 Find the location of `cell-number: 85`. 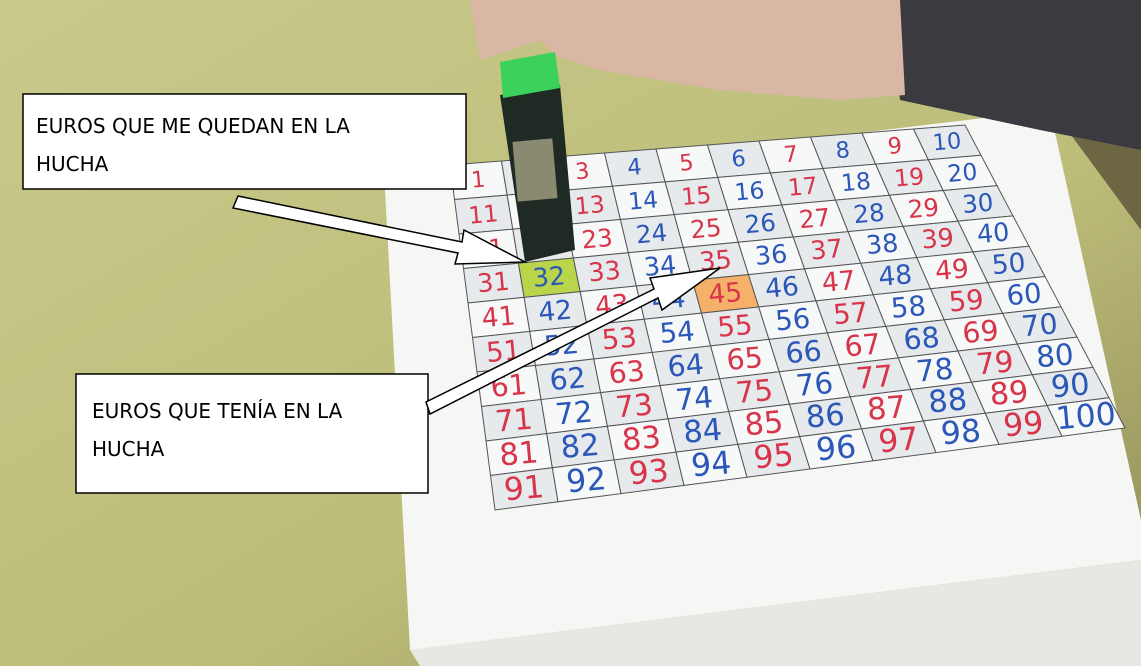

cell-number: 85 is located at coordinates (764, 424).